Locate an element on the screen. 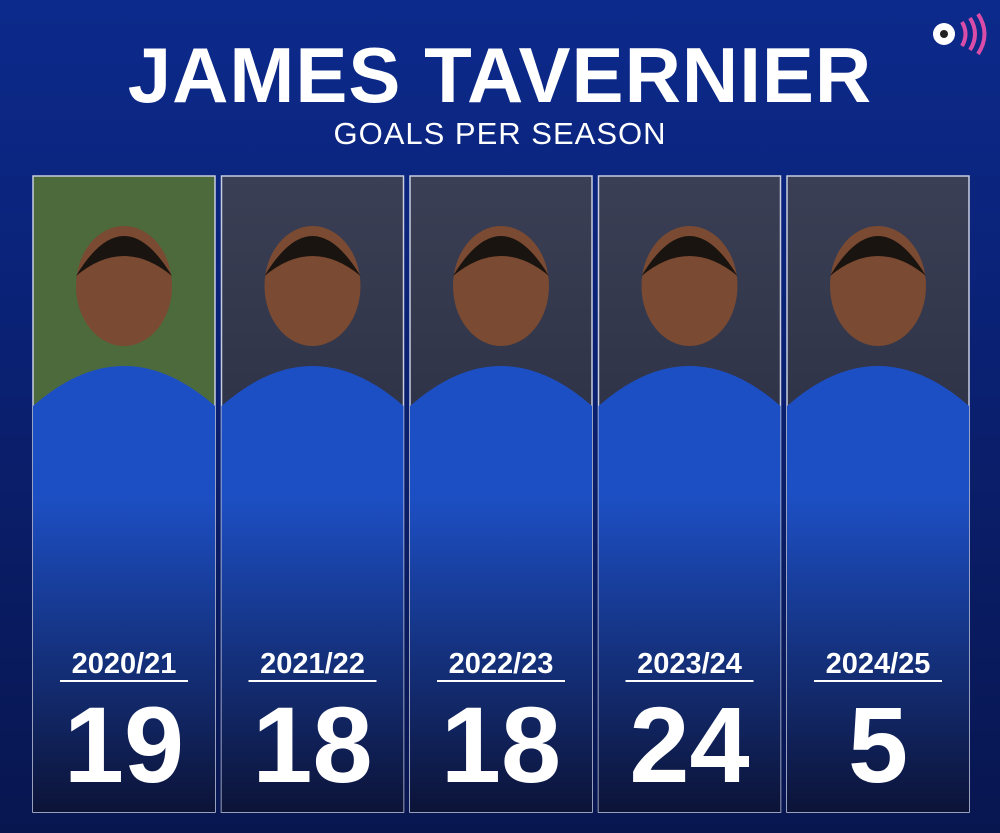 This screenshot has height=833, width=1000. season-label: 2023/24 is located at coordinates (689, 664).